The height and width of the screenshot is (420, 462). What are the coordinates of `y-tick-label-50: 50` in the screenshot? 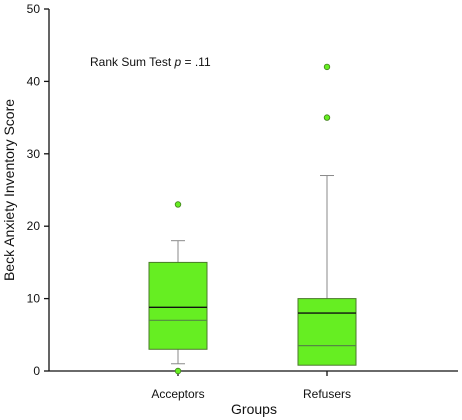 It's located at (34, 9).